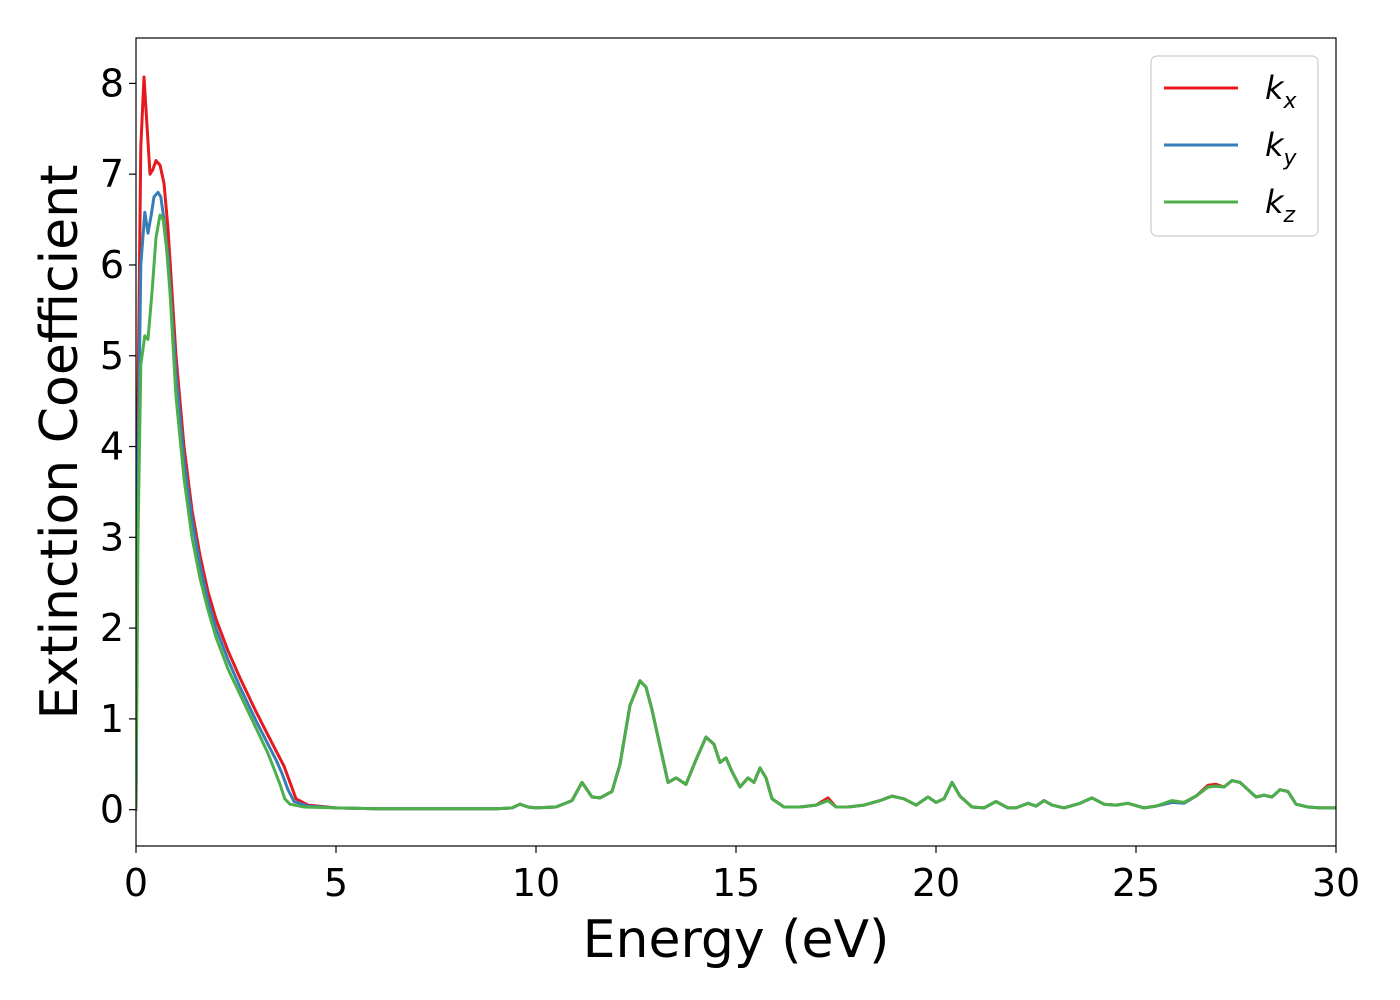 The width and height of the screenshot is (1400, 1000). What do you see at coordinates (112, 265) in the screenshot?
I see `y-tick-label: 6` at bounding box center [112, 265].